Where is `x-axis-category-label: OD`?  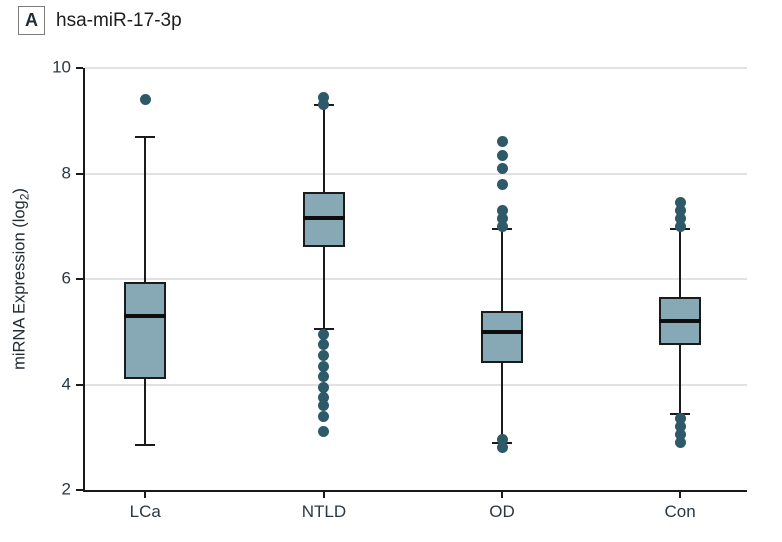
x-axis-category-label: OD is located at coordinates (502, 511).